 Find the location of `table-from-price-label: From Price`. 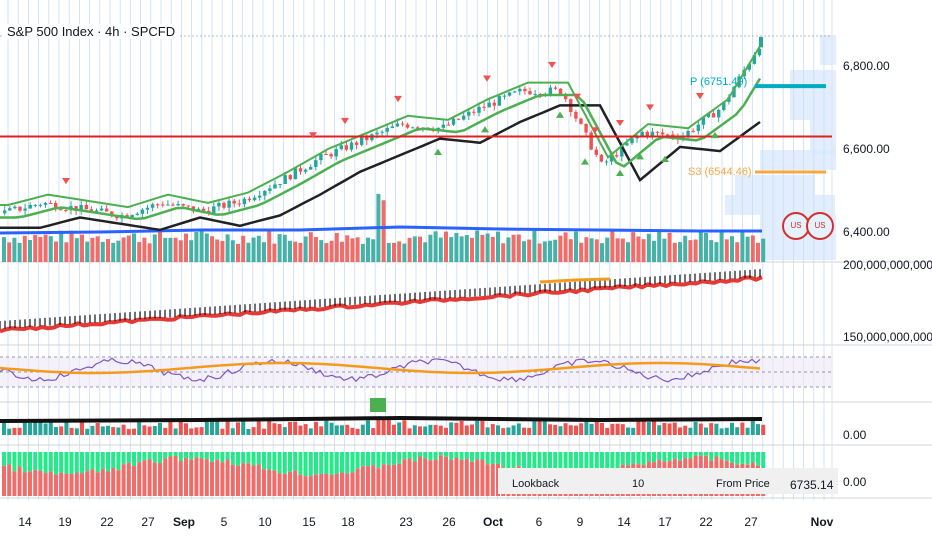

table-from-price-label: From Price is located at coordinates (743, 484).